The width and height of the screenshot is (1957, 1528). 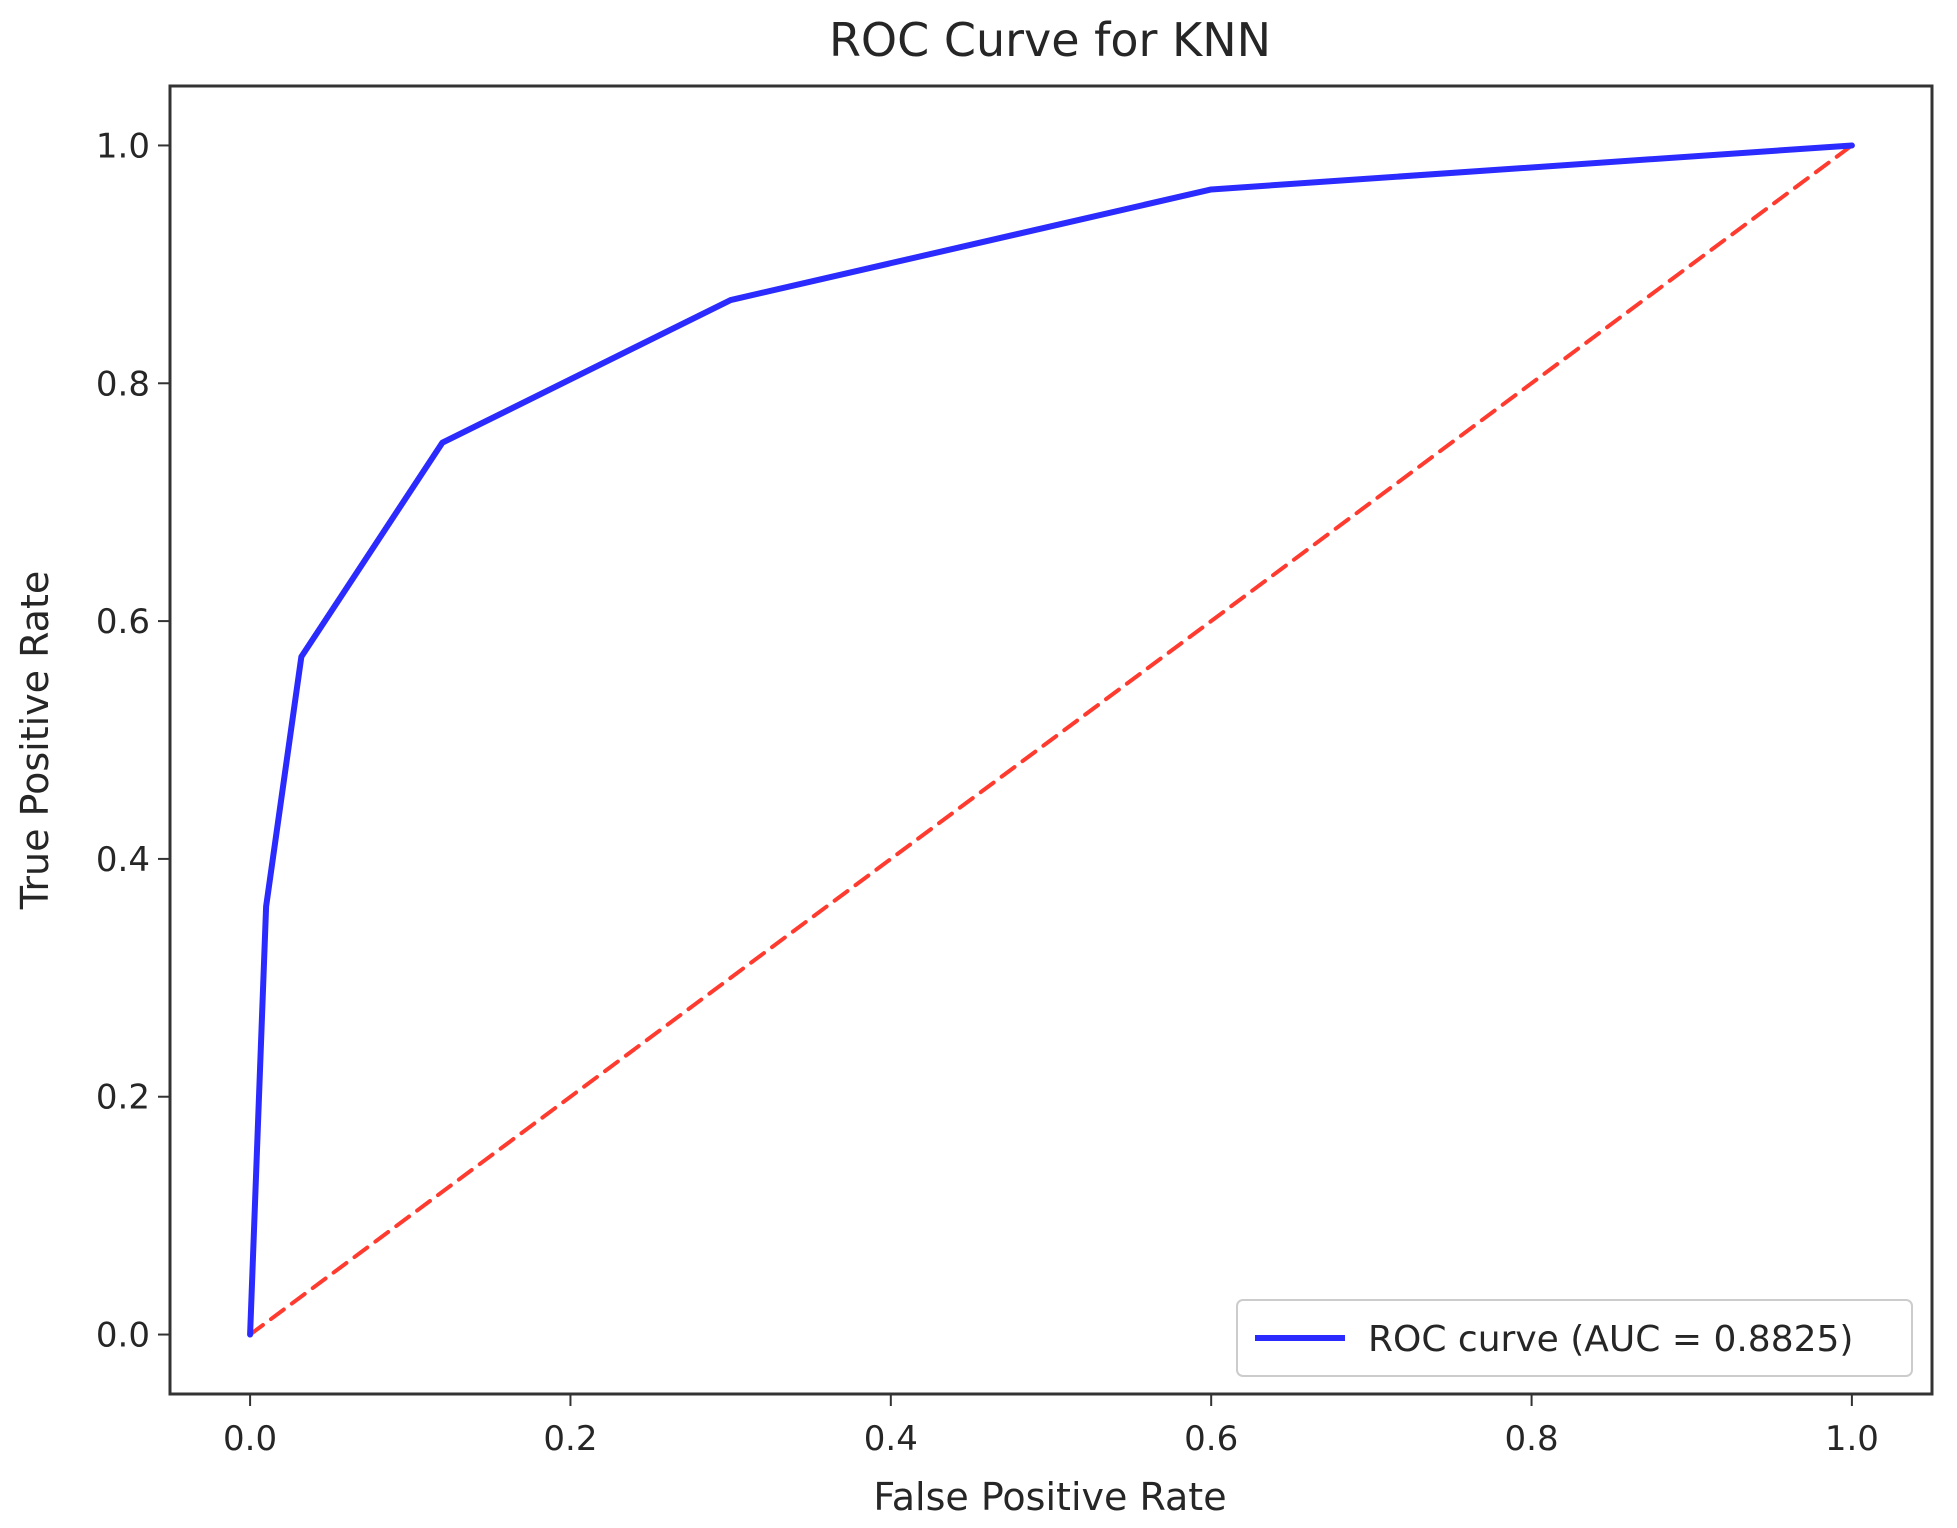 What do you see at coordinates (1852, 1439) in the screenshot?
I see `x-tick-label: 1.0` at bounding box center [1852, 1439].